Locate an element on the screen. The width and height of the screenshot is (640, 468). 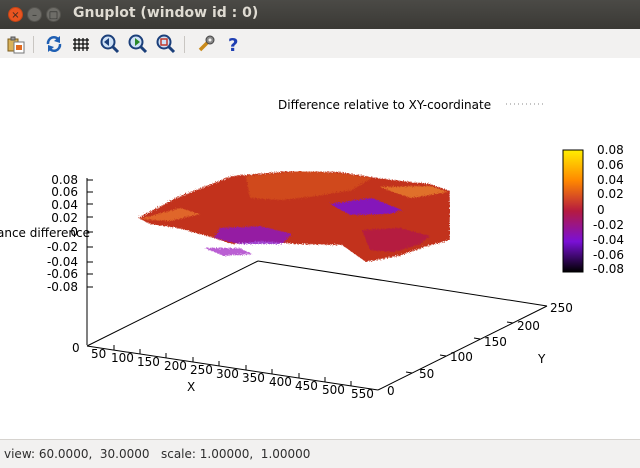
autoscale-icon is located at coordinates (166, 44).